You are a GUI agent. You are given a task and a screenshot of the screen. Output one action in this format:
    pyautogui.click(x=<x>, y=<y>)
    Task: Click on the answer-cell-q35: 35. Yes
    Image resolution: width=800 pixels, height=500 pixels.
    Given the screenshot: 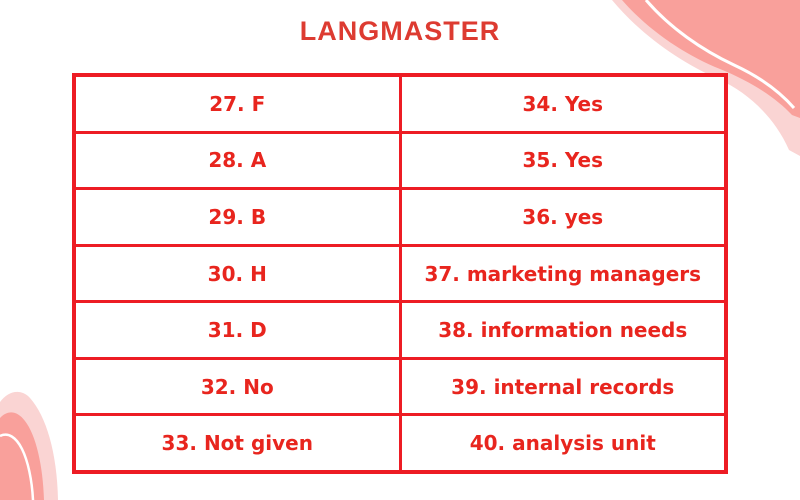 What is the action you would take?
    pyautogui.click(x=561, y=160)
    